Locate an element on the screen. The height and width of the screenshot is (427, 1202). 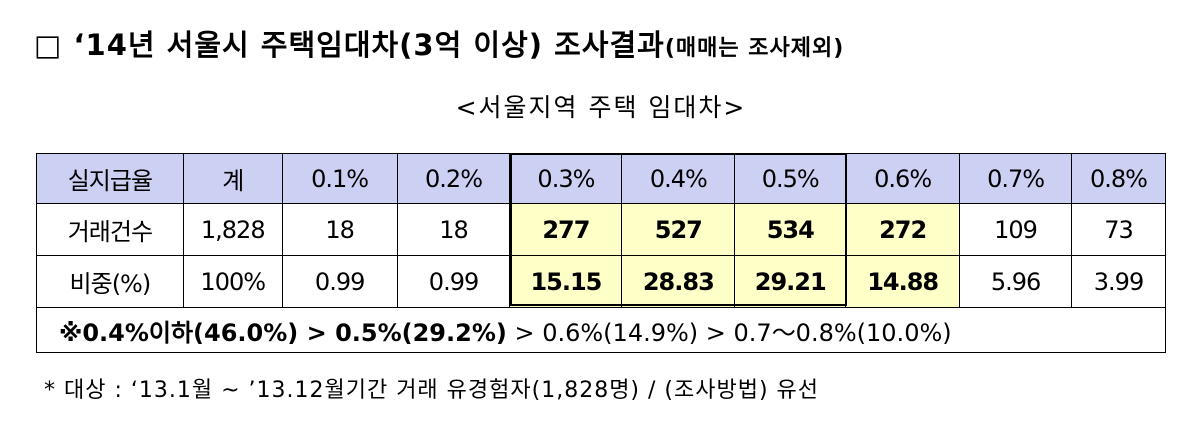
header-cell: 0.8% is located at coordinates (1118, 178).